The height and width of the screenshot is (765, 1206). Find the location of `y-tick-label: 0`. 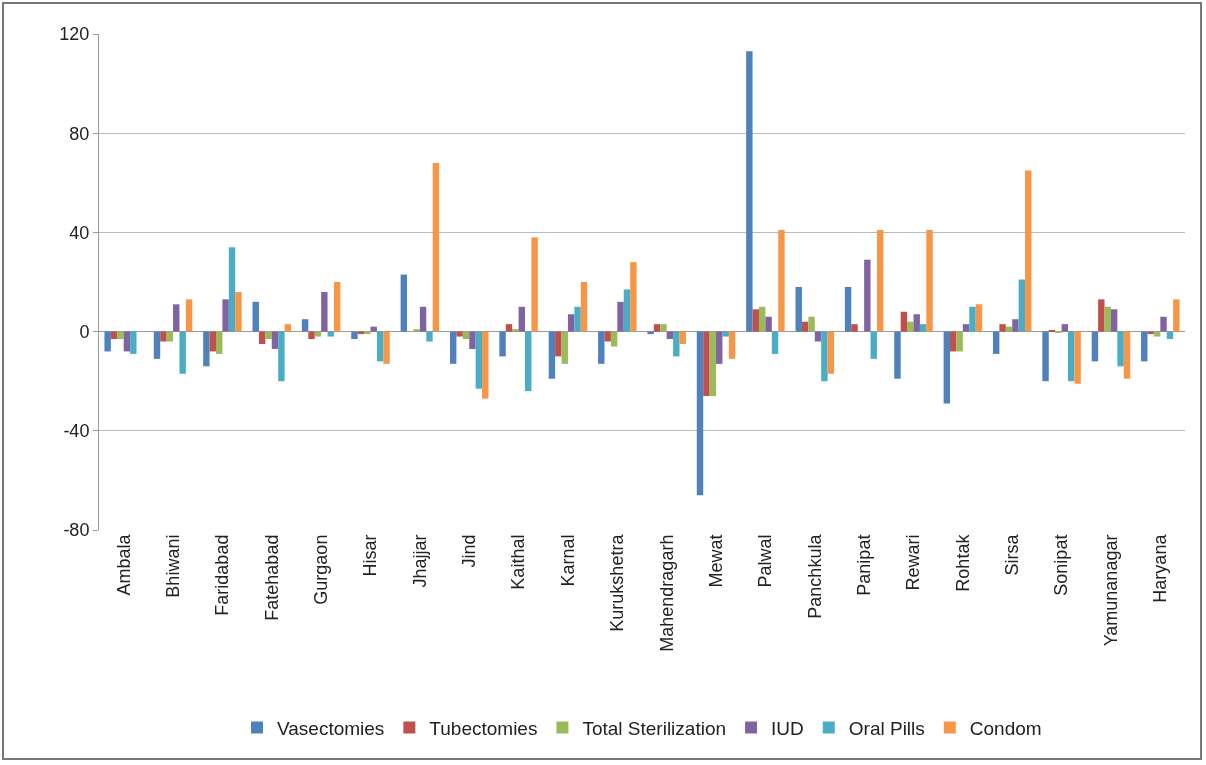

y-tick-label: 0 is located at coordinates (84, 331).